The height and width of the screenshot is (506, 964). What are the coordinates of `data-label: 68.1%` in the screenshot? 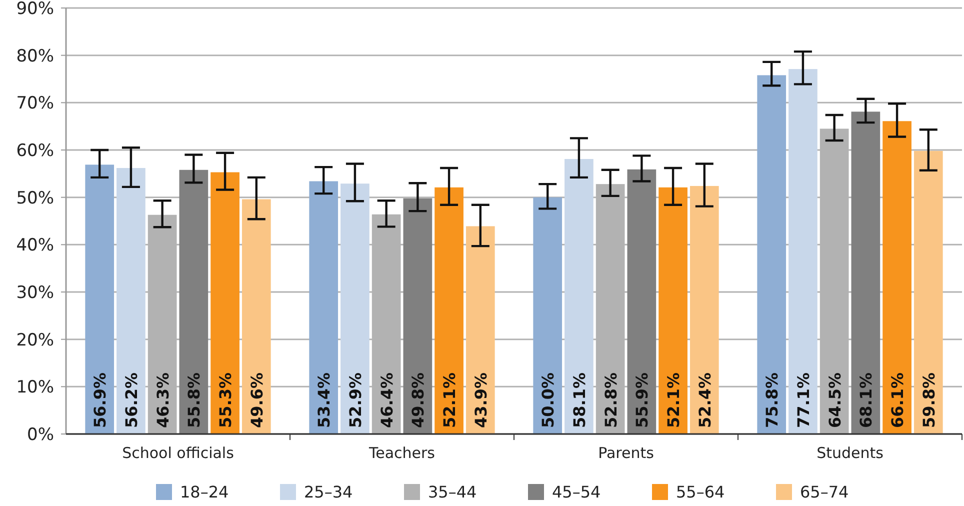 It's located at (866, 400).